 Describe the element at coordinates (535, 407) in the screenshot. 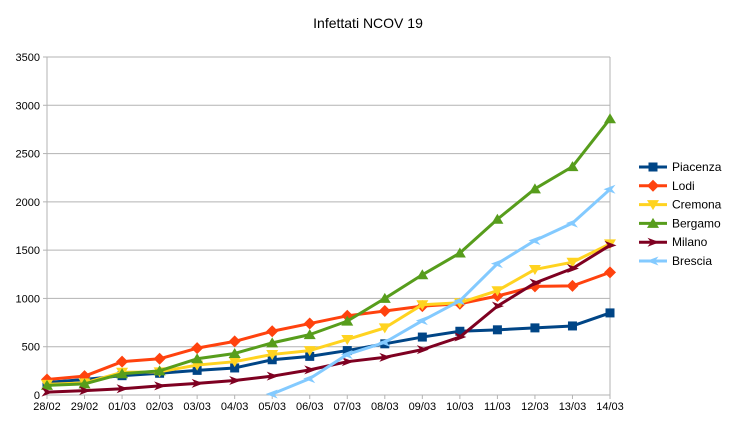

I see `x-tick-label: 12/03` at that location.